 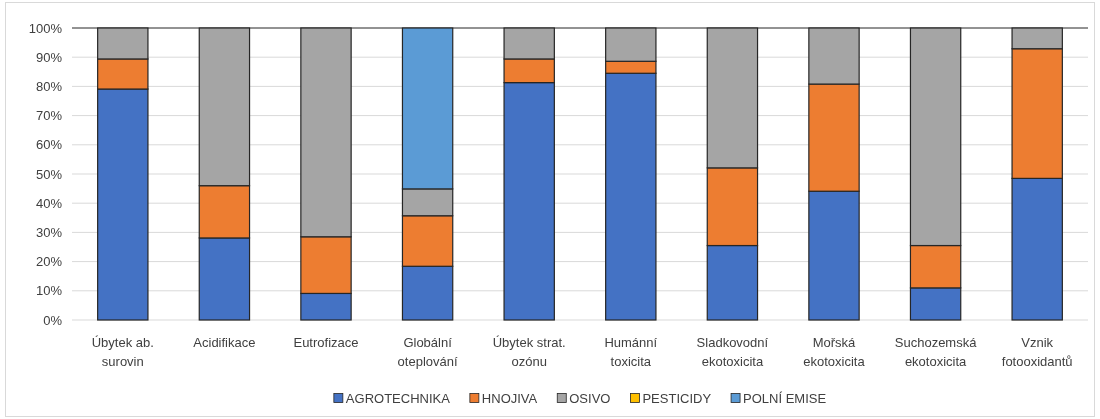 What do you see at coordinates (590, 398) in the screenshot?
I see `legend-label: OSIVO` at bounding box center [590, 398].